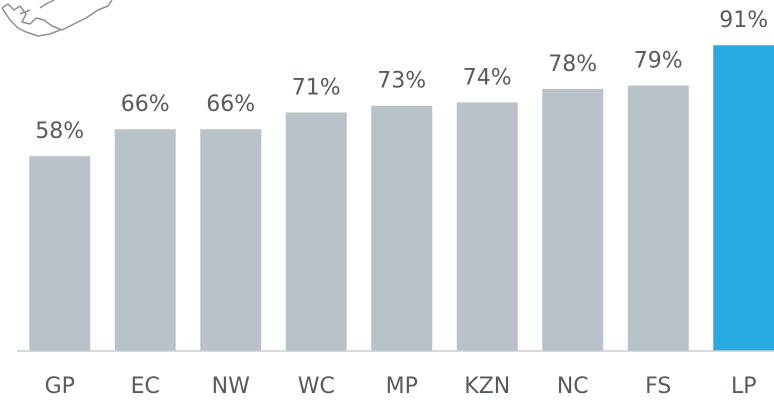 The height and width of the screenshot is (403, 774). Describe the element at coordinates (316, 87) in the screenshot. I see `value-label: 71%` at that location.